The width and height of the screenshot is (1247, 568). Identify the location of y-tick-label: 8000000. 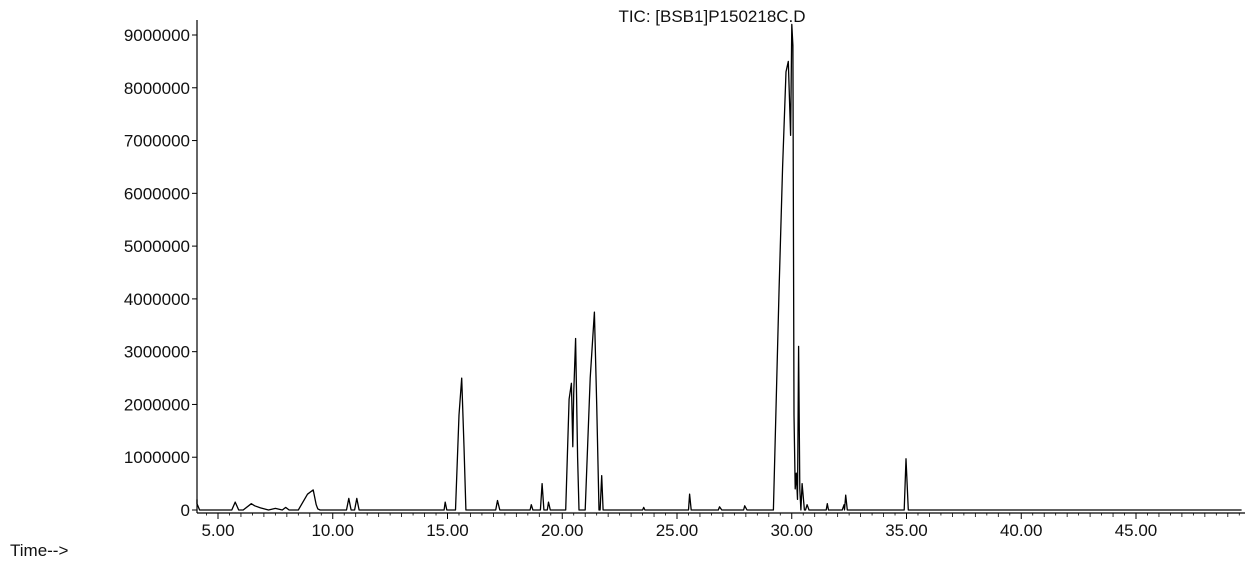
(157, 88).